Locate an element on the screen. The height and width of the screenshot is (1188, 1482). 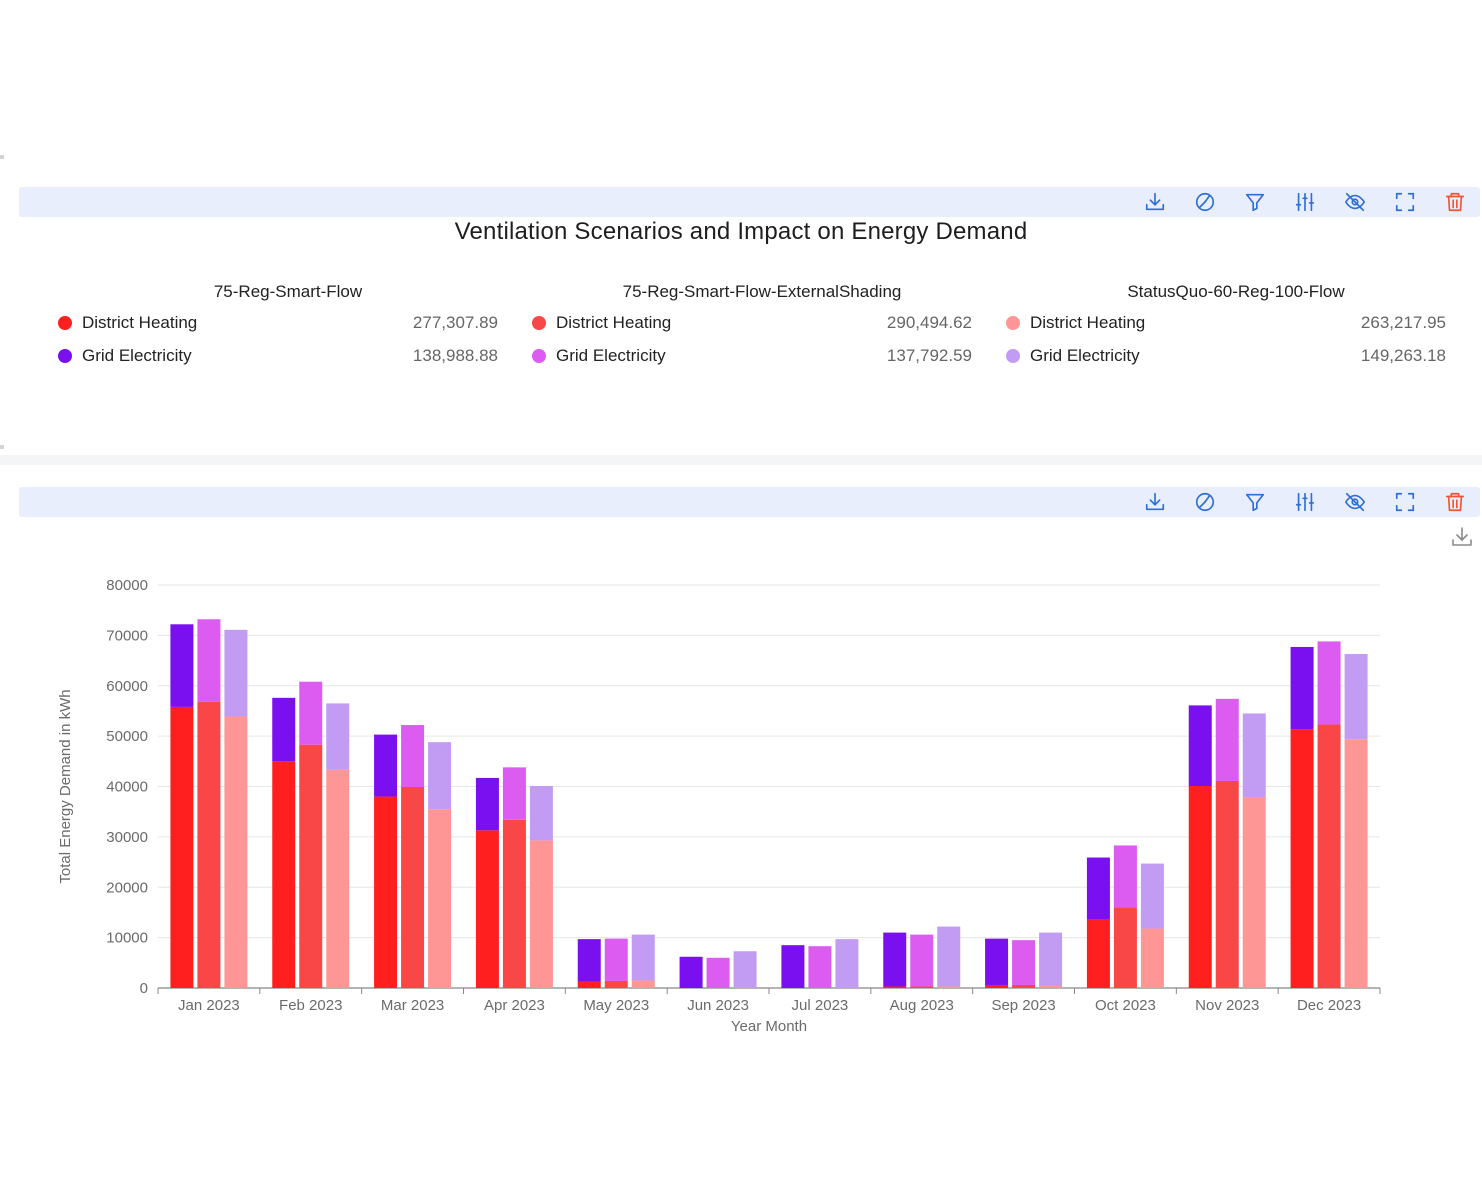
legend-value: 138,988.88 is located at coordinates (455, 355).